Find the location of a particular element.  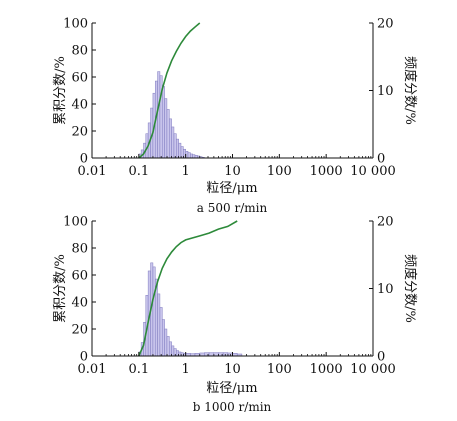

panel-caption: b 1000 r/min is located at coordinates (232, 407).